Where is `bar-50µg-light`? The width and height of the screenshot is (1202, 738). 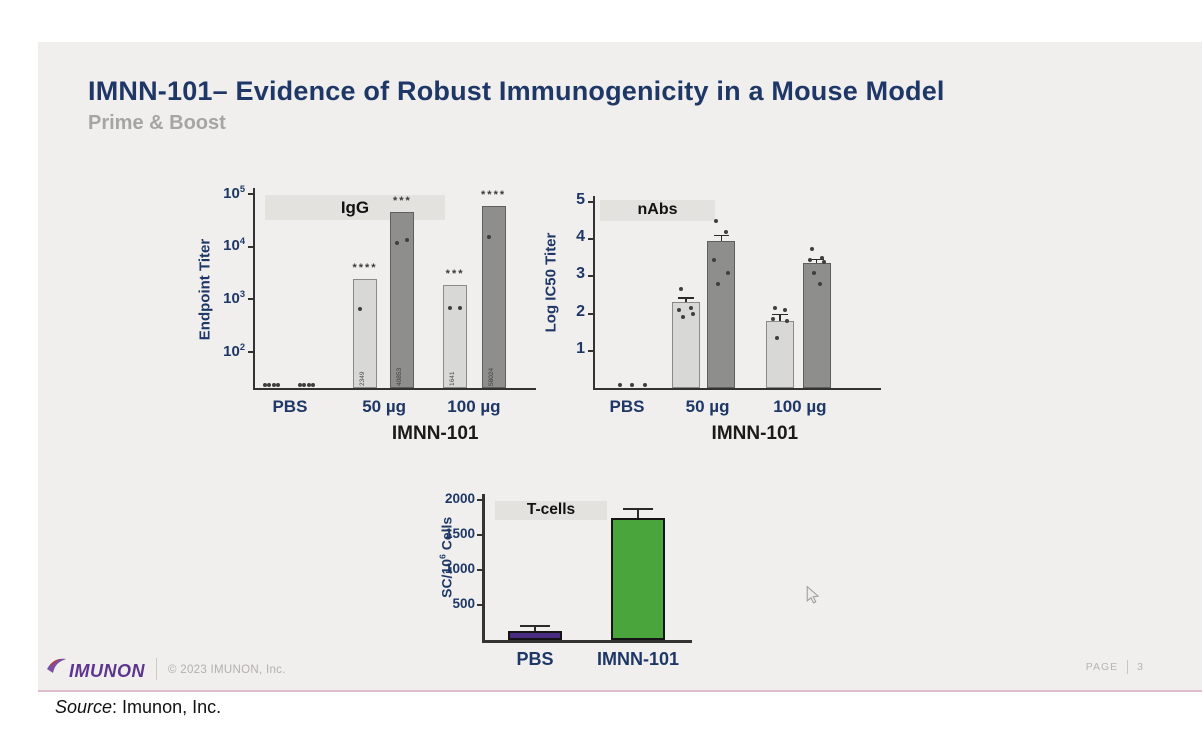 bar-50µg-light is located at coordinates (685, 345).